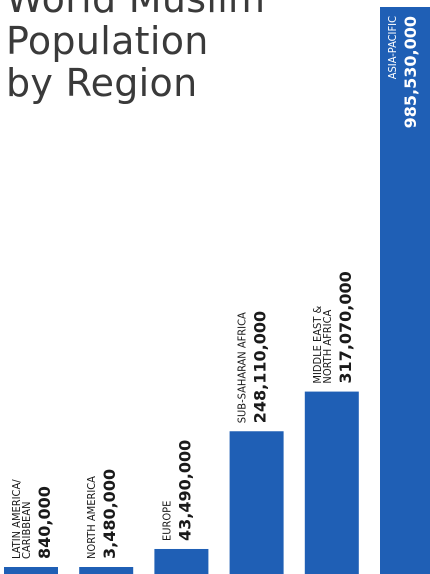 The image size is (430, 574). I want to click on value-label-2: 43,490,000, so click(184, 490).